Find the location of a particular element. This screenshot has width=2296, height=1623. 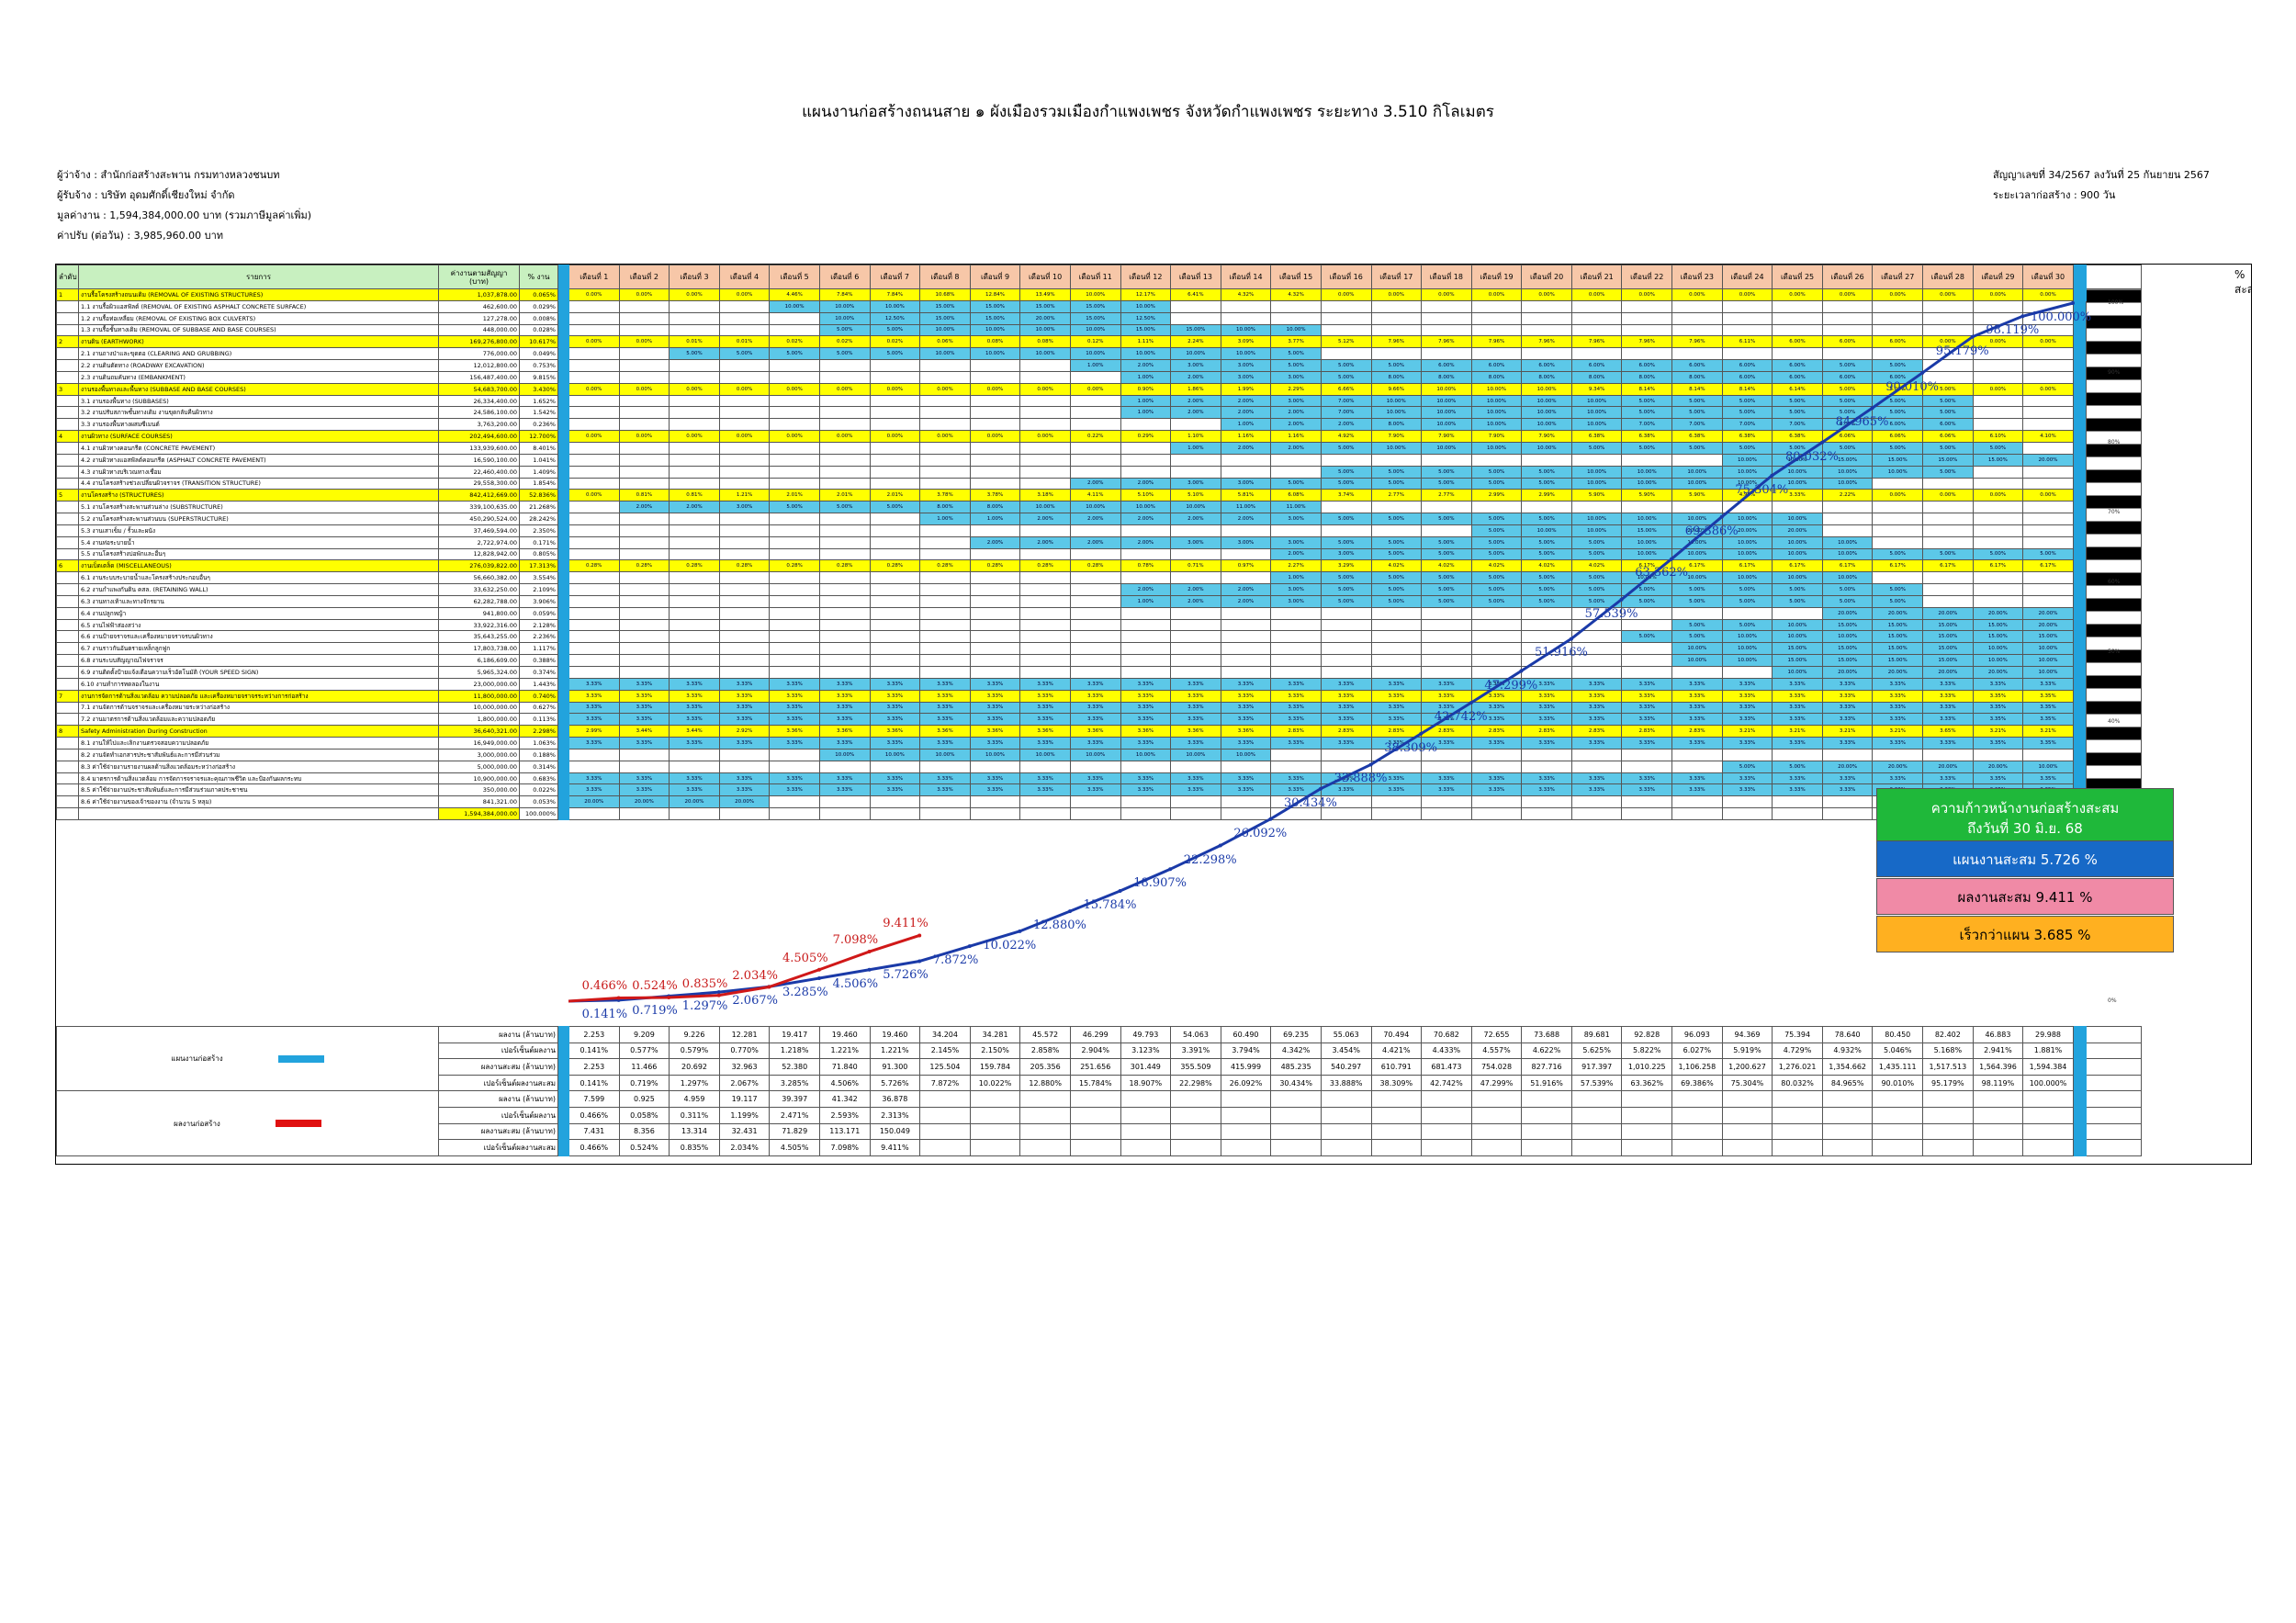

item-no: 6 is located at coordinates (67, 566).